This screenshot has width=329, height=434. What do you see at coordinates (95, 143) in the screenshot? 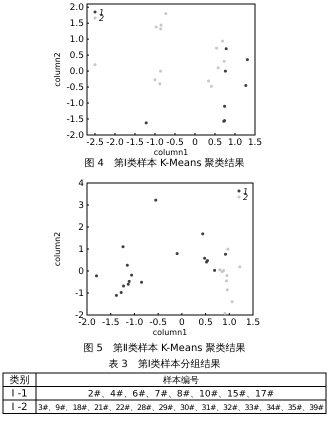
I see `x-tick-label: -2.5` at bounding box center [95, 143].